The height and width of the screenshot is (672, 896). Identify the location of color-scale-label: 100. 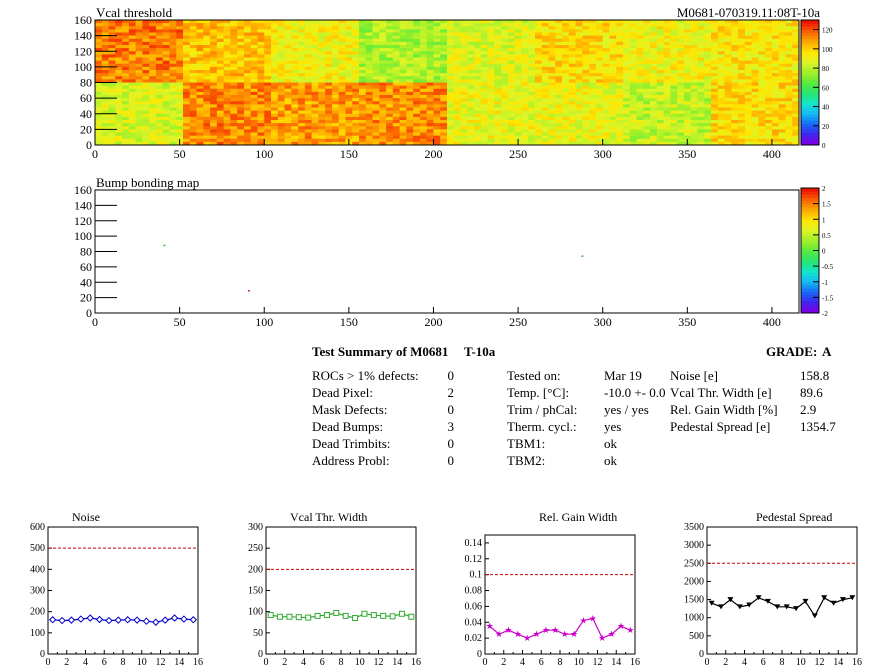
(827, 50).